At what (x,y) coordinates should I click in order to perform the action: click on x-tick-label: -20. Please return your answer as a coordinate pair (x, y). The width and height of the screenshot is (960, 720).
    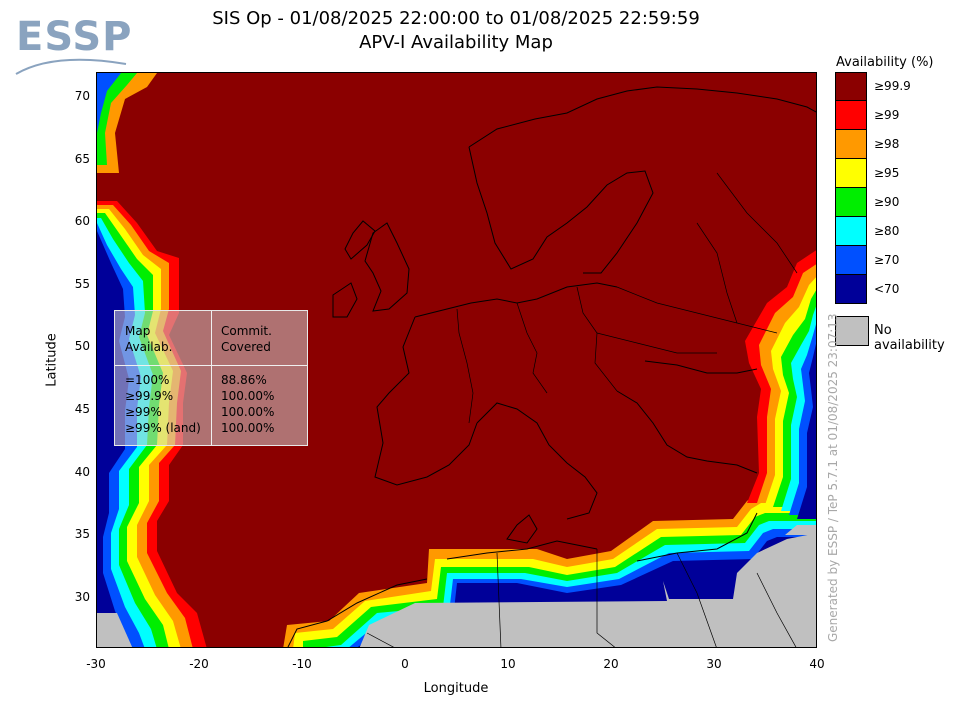
    Looking at the image, I should click on (199, 664).